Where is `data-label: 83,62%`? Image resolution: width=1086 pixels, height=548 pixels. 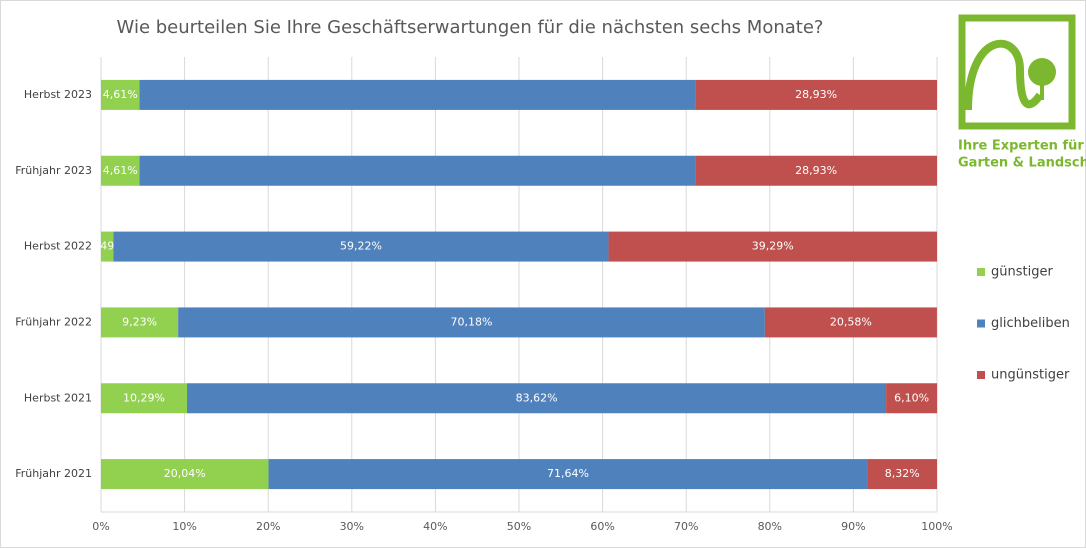 data-label: 83,62% is located at coordinates (537, 397).